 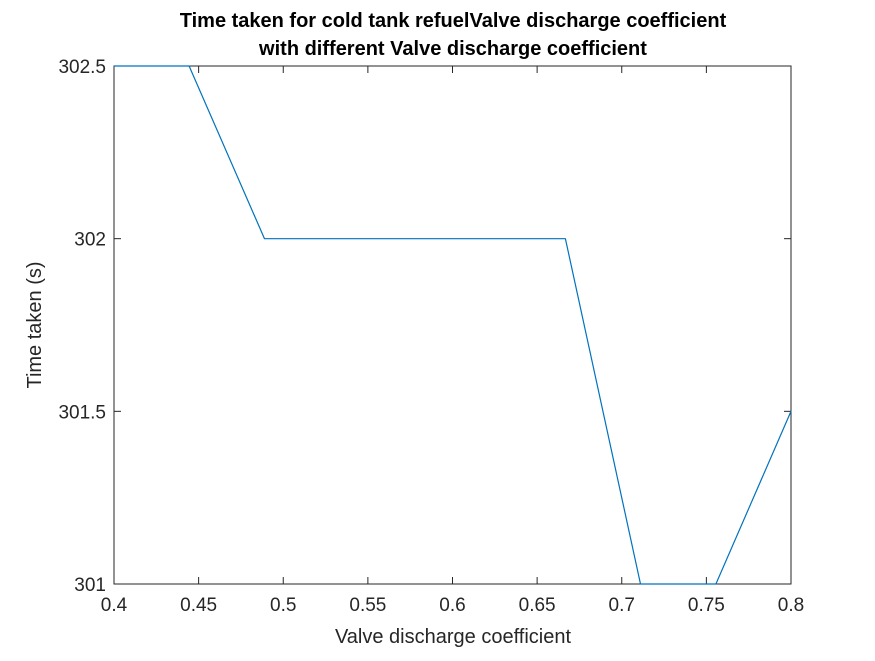 What do you see at coordinates (622, 605) in the screenshot?
I see `x-tick-label: 0.7` at bounding box center [622, 605].